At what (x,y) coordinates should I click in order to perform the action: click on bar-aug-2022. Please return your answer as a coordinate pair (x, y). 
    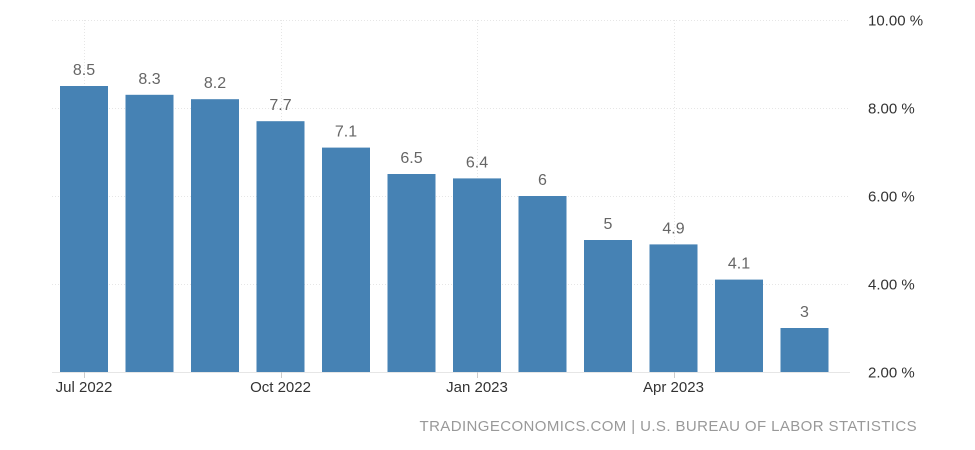
    Looking at the image, I should click on (149, 233).